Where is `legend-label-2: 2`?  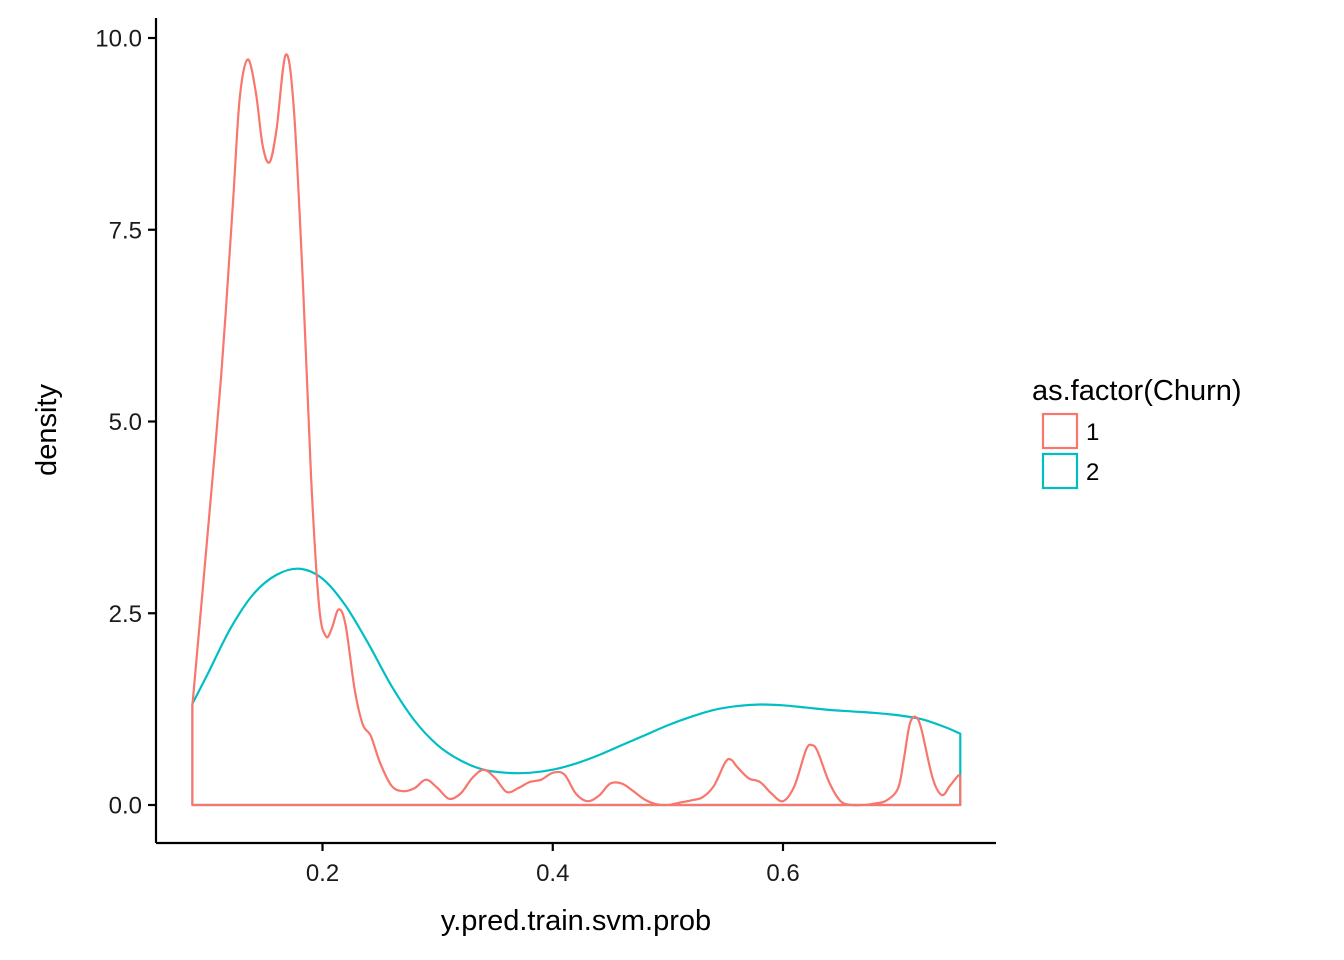
legend-label-2: 2 is located at coordinates (1092, 472).